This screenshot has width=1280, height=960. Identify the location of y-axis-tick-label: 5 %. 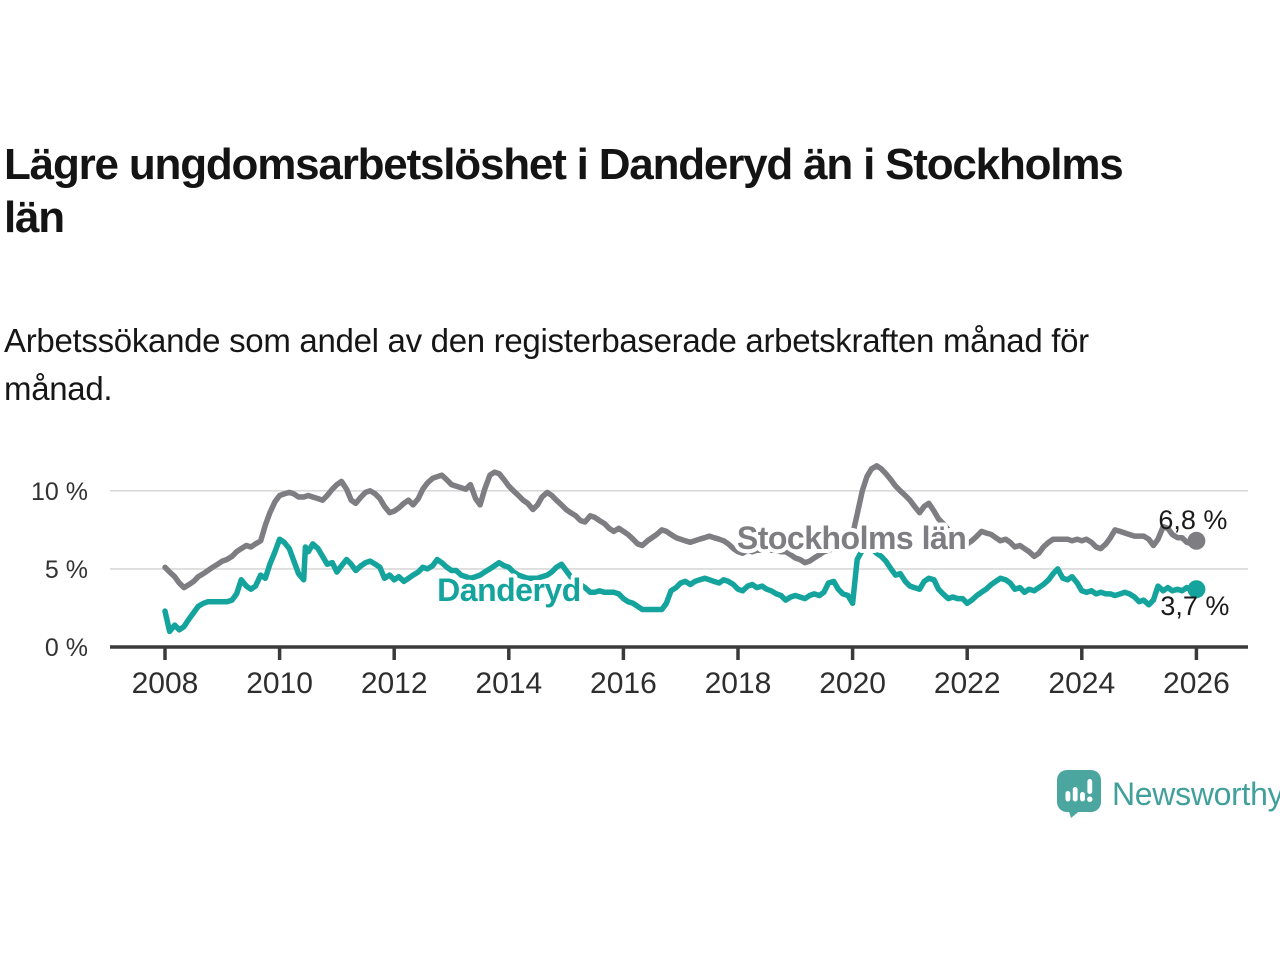
(66, 570).